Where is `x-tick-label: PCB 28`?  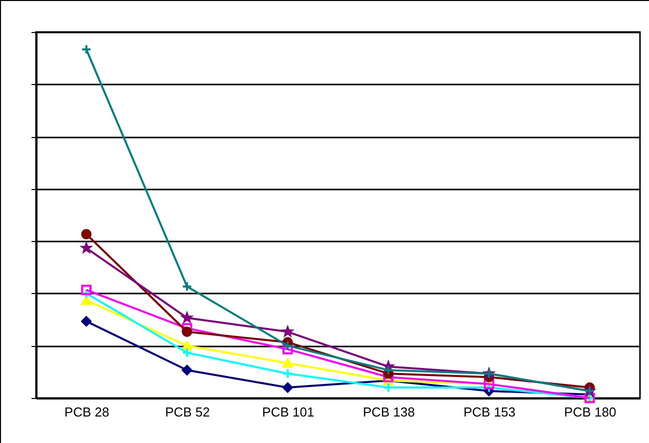
x-tick-label: PCB 28 is located at coordinates (87, 412).